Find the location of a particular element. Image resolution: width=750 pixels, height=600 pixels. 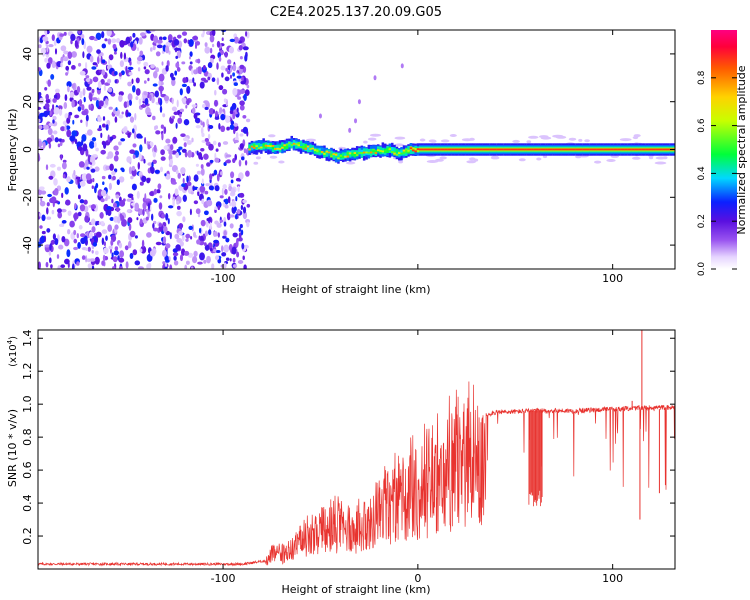

y-tick-label: 0.8 is located at coordinates (27, 437).